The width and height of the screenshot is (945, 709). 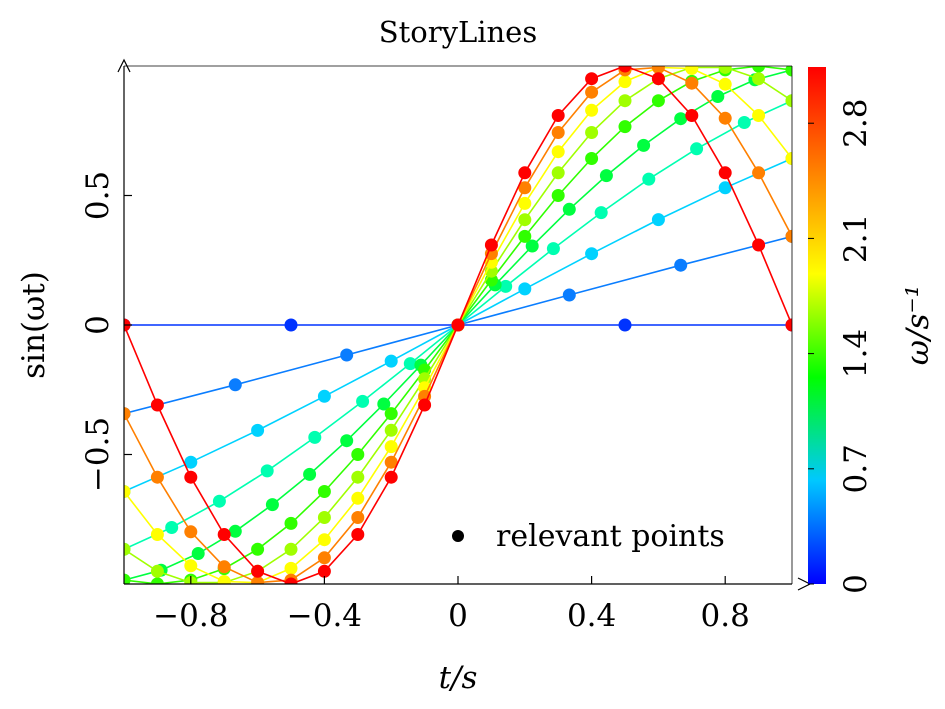 What do you see at coordinates (856, 123) in the screenshot?
I see `colorbar-tick-label: 2.8` at bounding box center [856, 123].